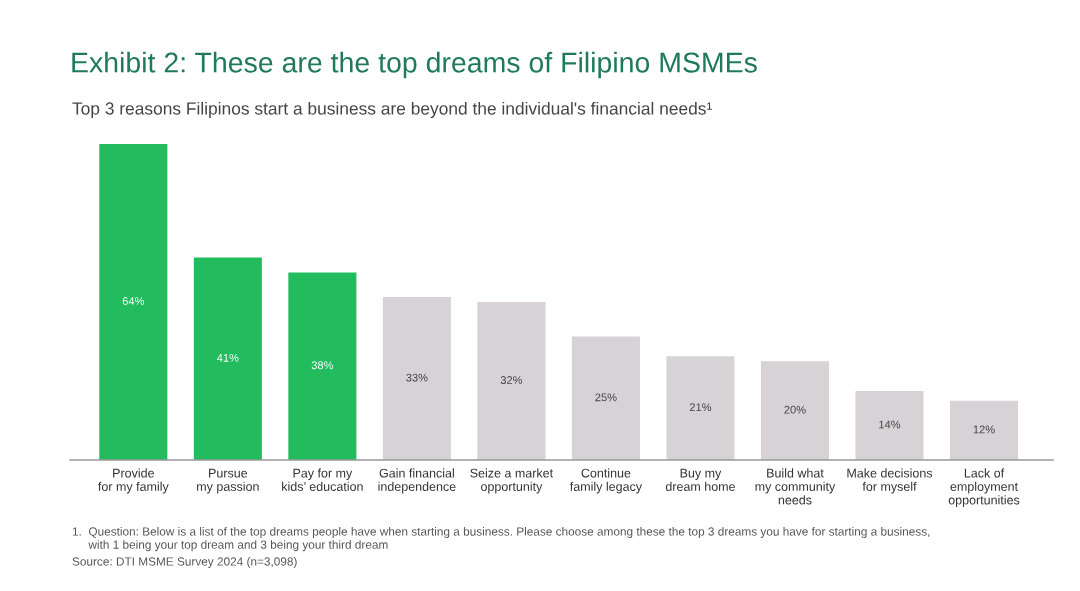  I want to click on x-tick-label: Continue family legacy, so click(606, 481).